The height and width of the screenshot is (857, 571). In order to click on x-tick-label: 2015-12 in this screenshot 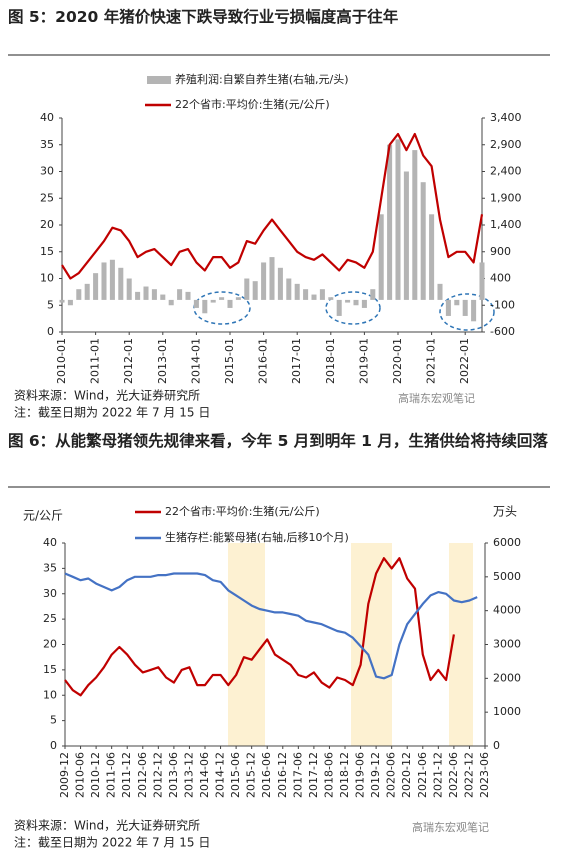, I will do `click(251, 775)`.